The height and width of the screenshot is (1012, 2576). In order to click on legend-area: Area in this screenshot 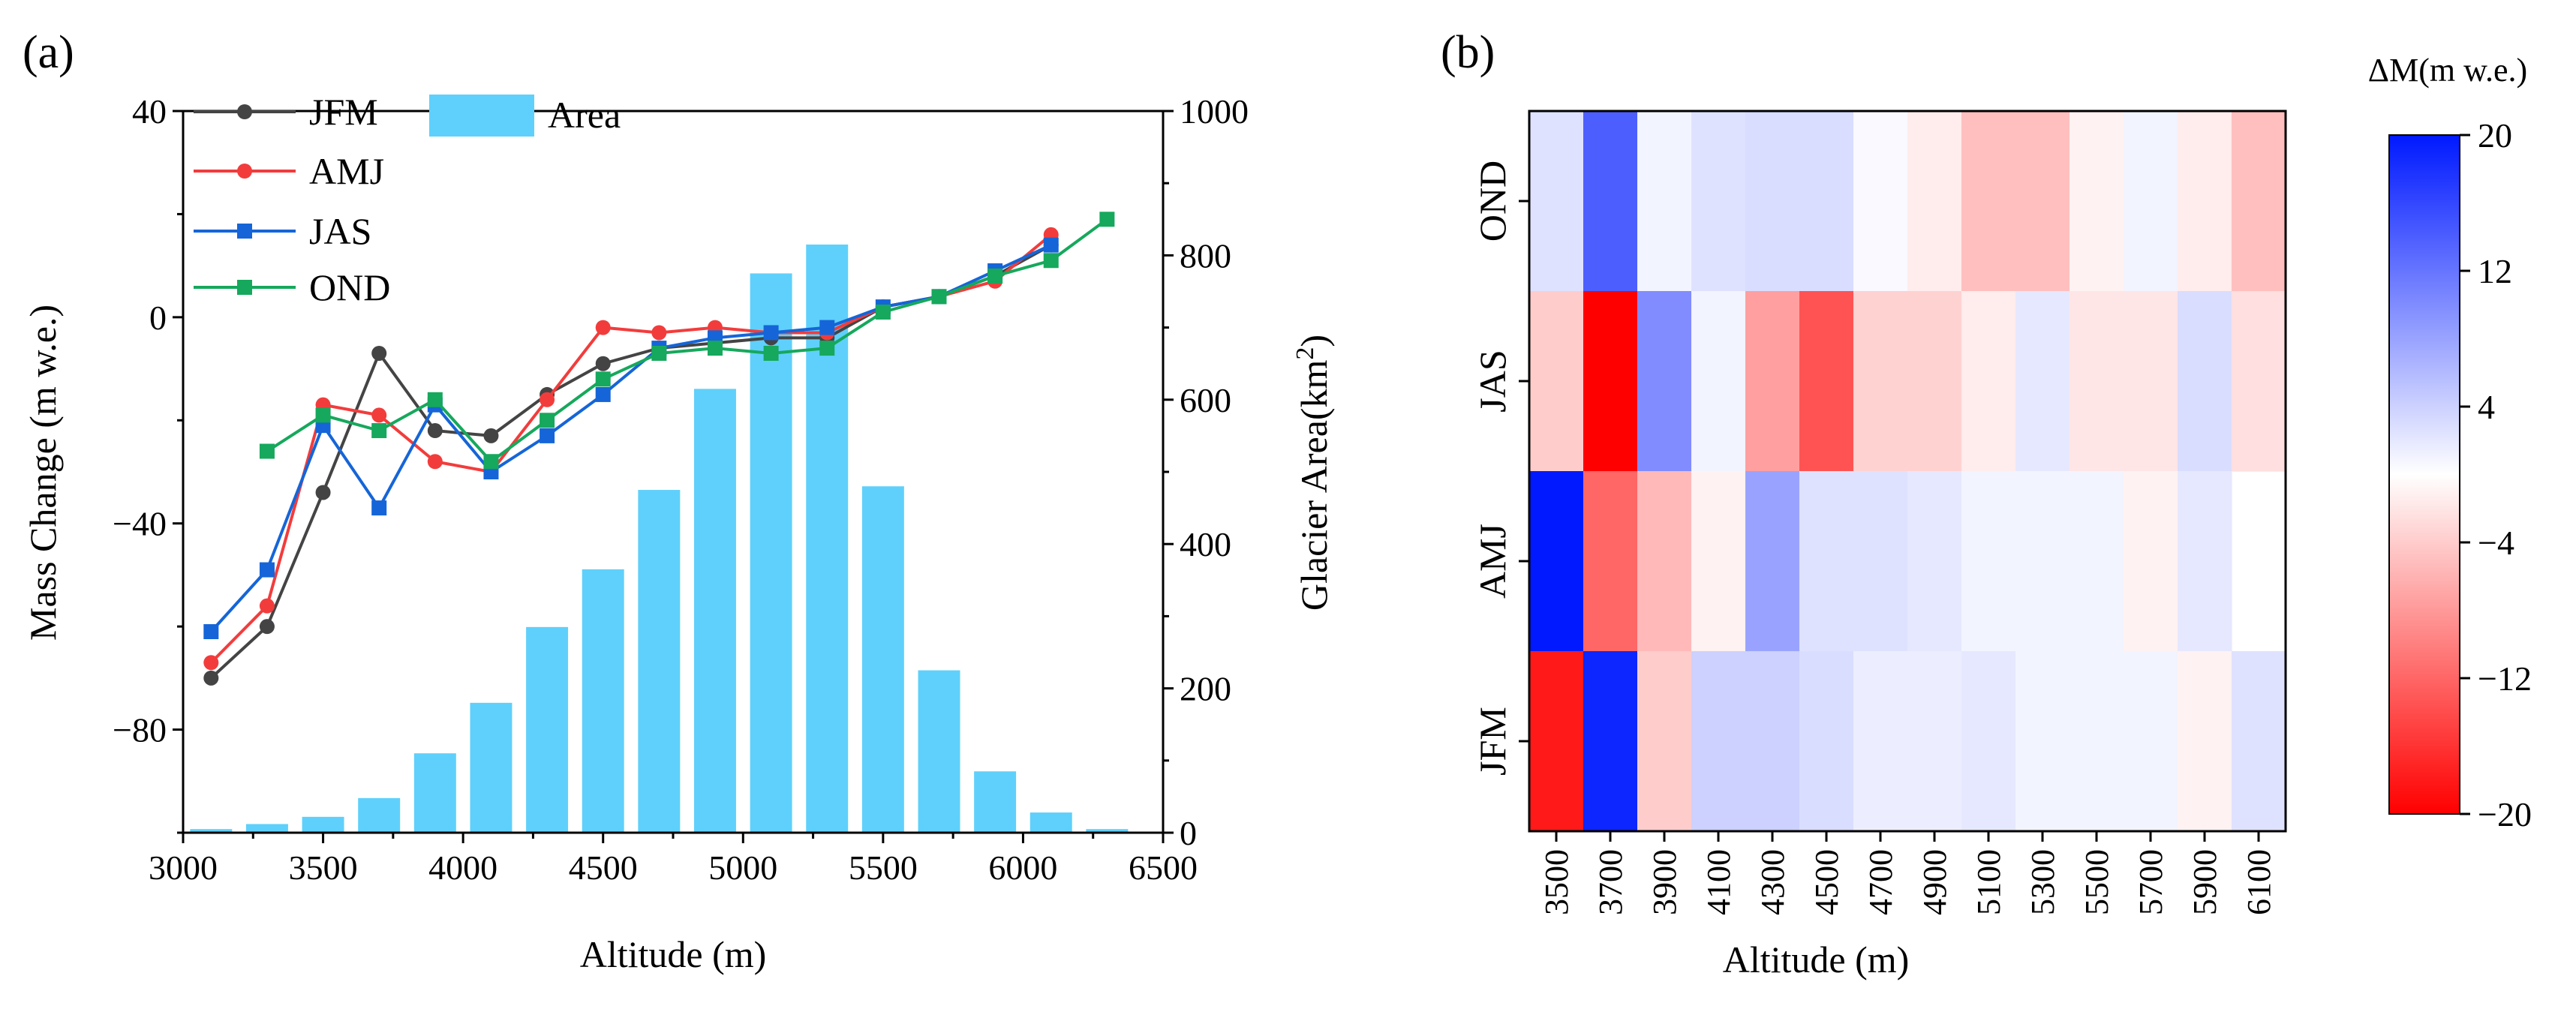, I will do `click(525, 115)`.